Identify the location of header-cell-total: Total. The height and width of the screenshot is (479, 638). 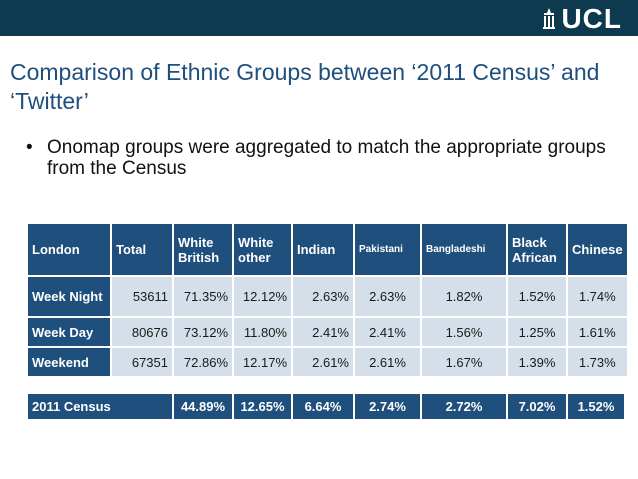
(142, 249).